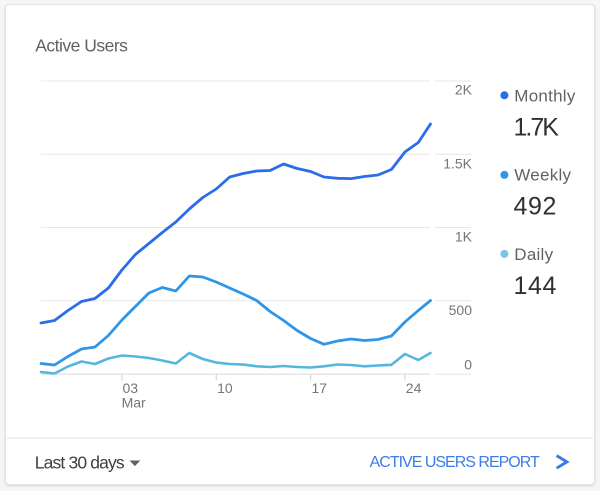  I want to click on svg-text: 500, so click(461, 310).